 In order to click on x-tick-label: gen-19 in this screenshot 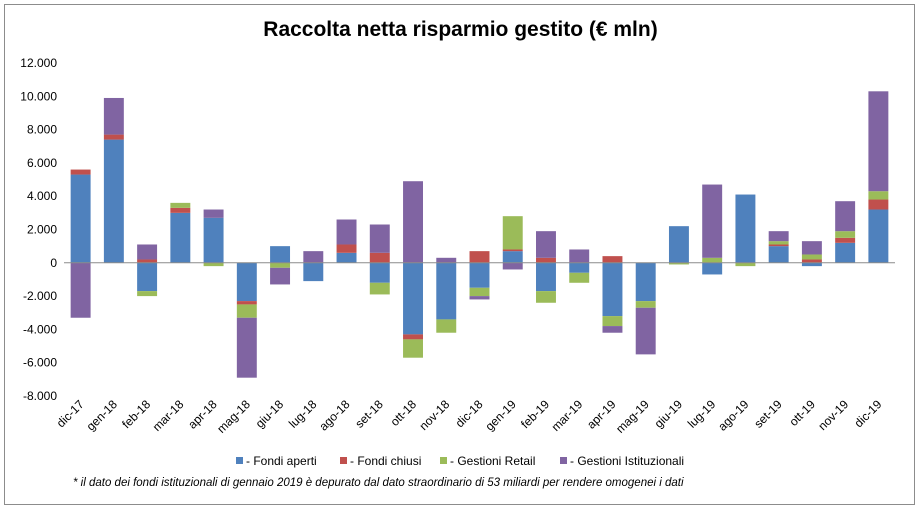, I will do `click(501, 415)`.